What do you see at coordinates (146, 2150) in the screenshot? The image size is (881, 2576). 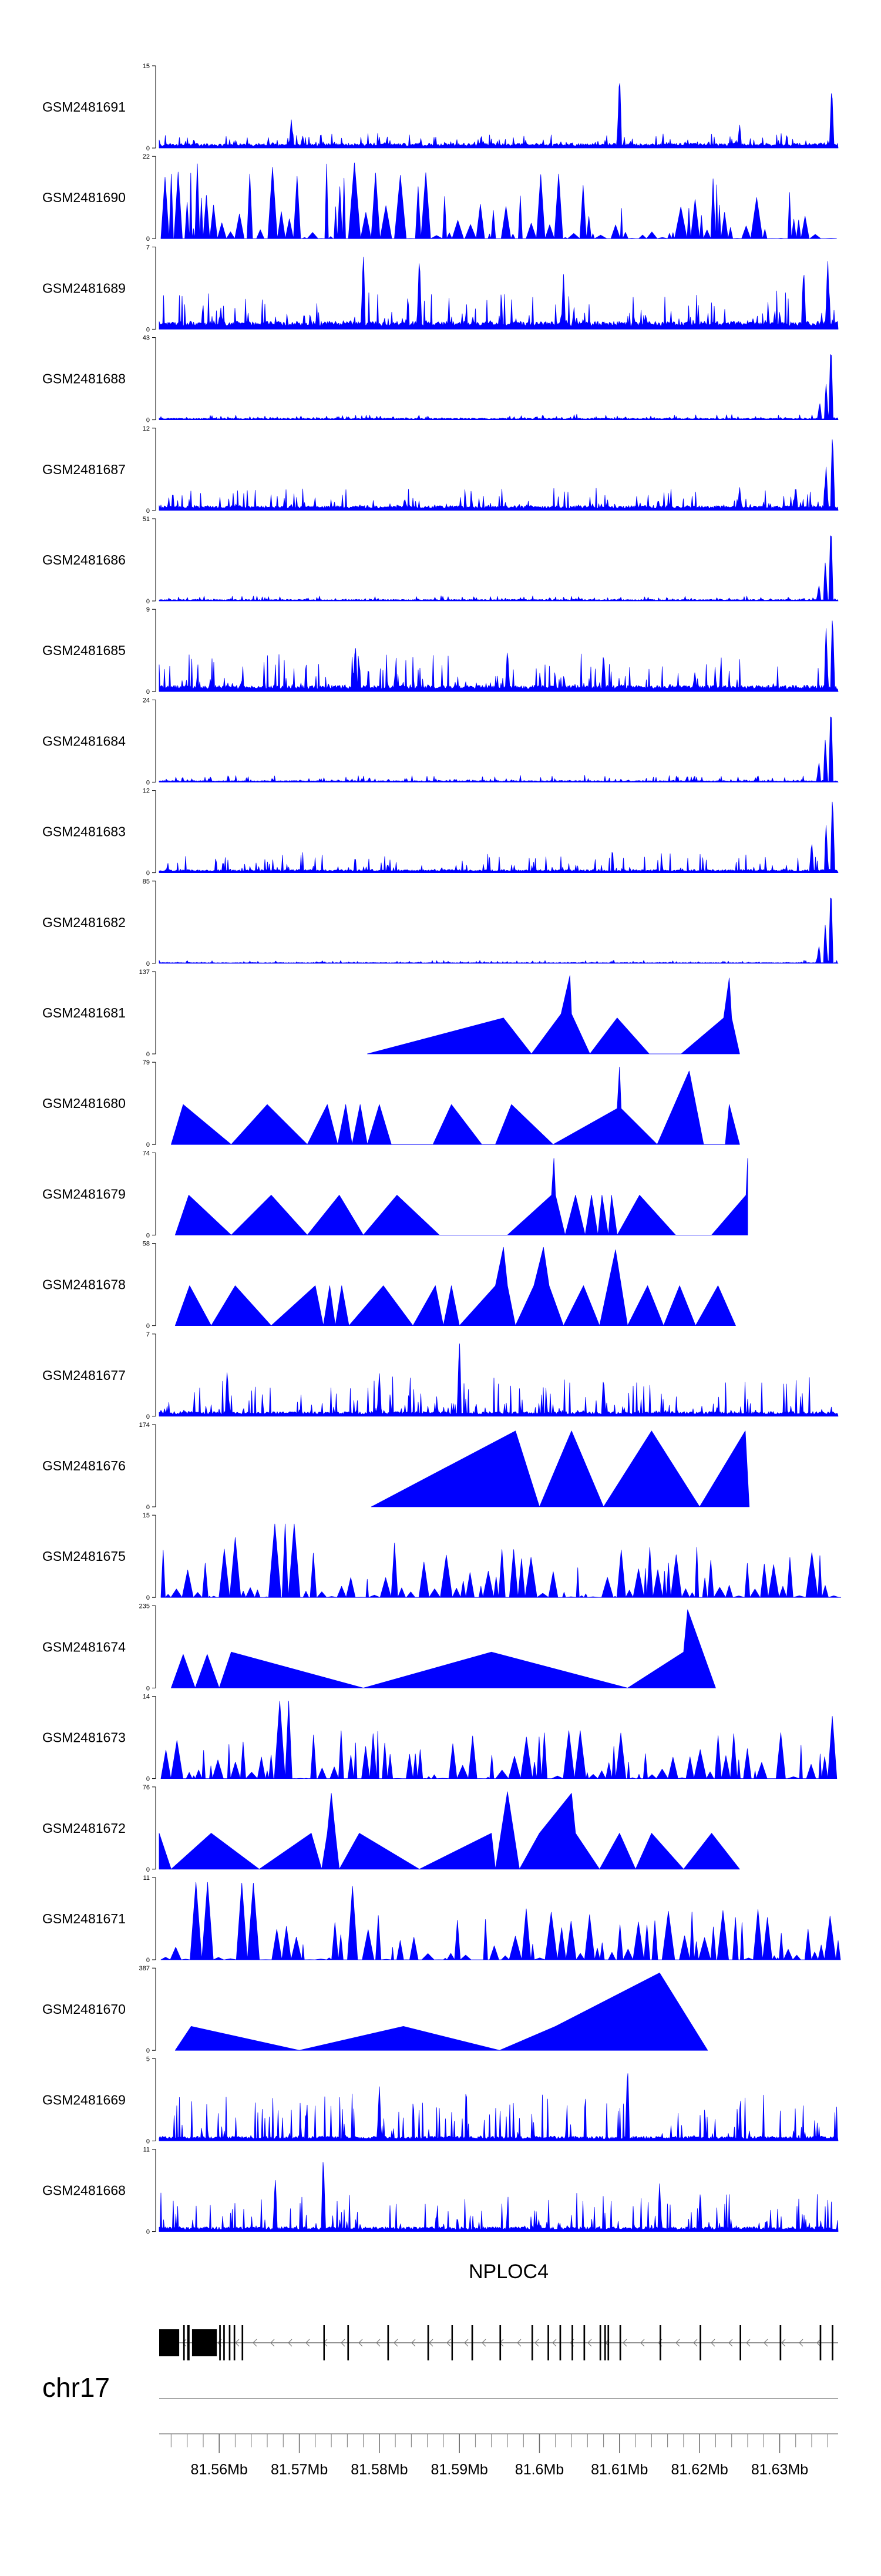 I see `y-tick-label-max: 11` at bounding box center [146, 2150].